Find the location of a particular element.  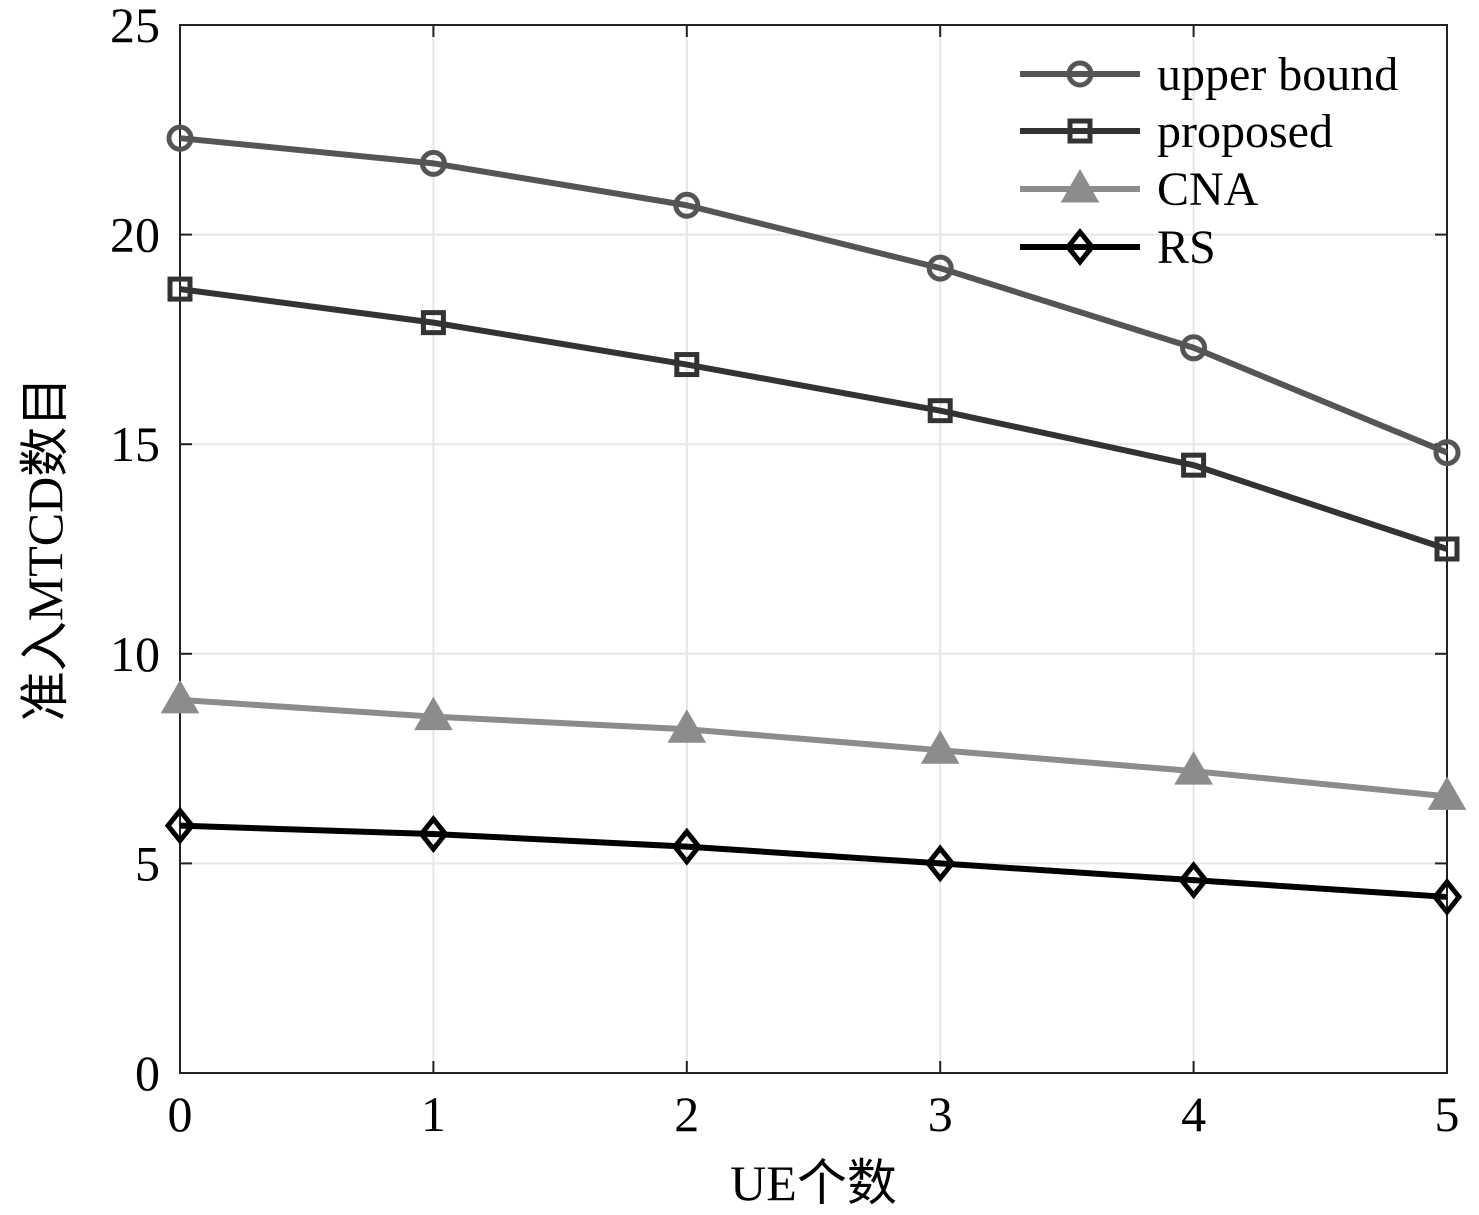

series-rs is located at coordinates (813, 861).